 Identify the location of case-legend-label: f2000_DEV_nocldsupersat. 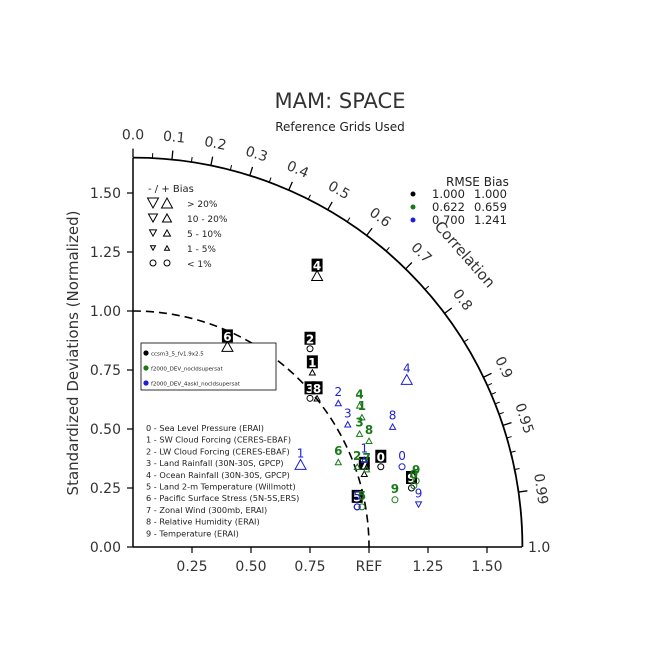
(187, 370).